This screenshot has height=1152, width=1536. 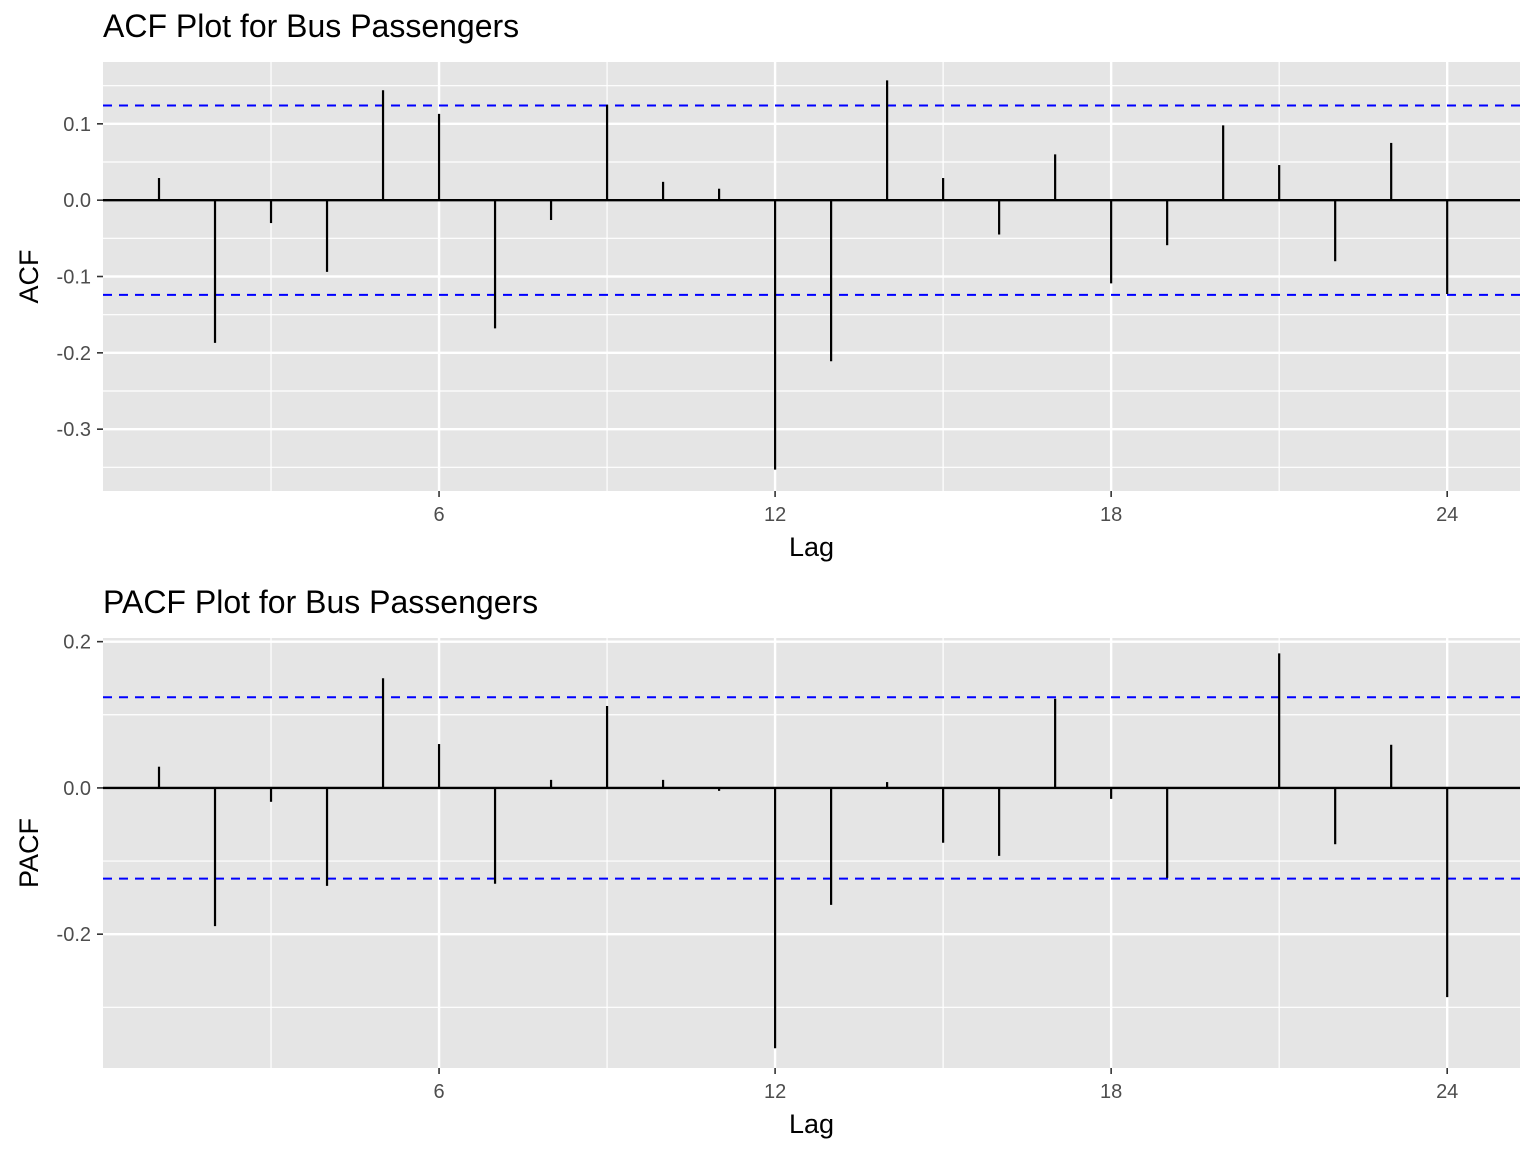 I want to click on chart-title: ACF Plot for Bus Passengers, so click(x=311, y=26).